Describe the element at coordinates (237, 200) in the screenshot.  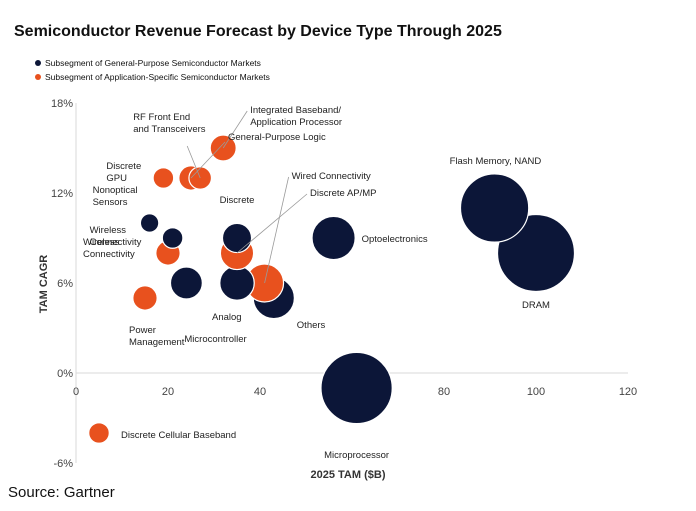
I see `bubble-label: Discrete` at that location.